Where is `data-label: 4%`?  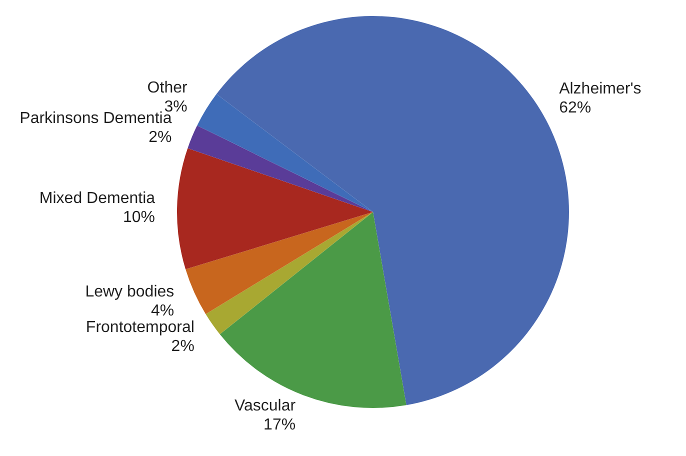
data-label: 4% is located at coordinates (162, 311).